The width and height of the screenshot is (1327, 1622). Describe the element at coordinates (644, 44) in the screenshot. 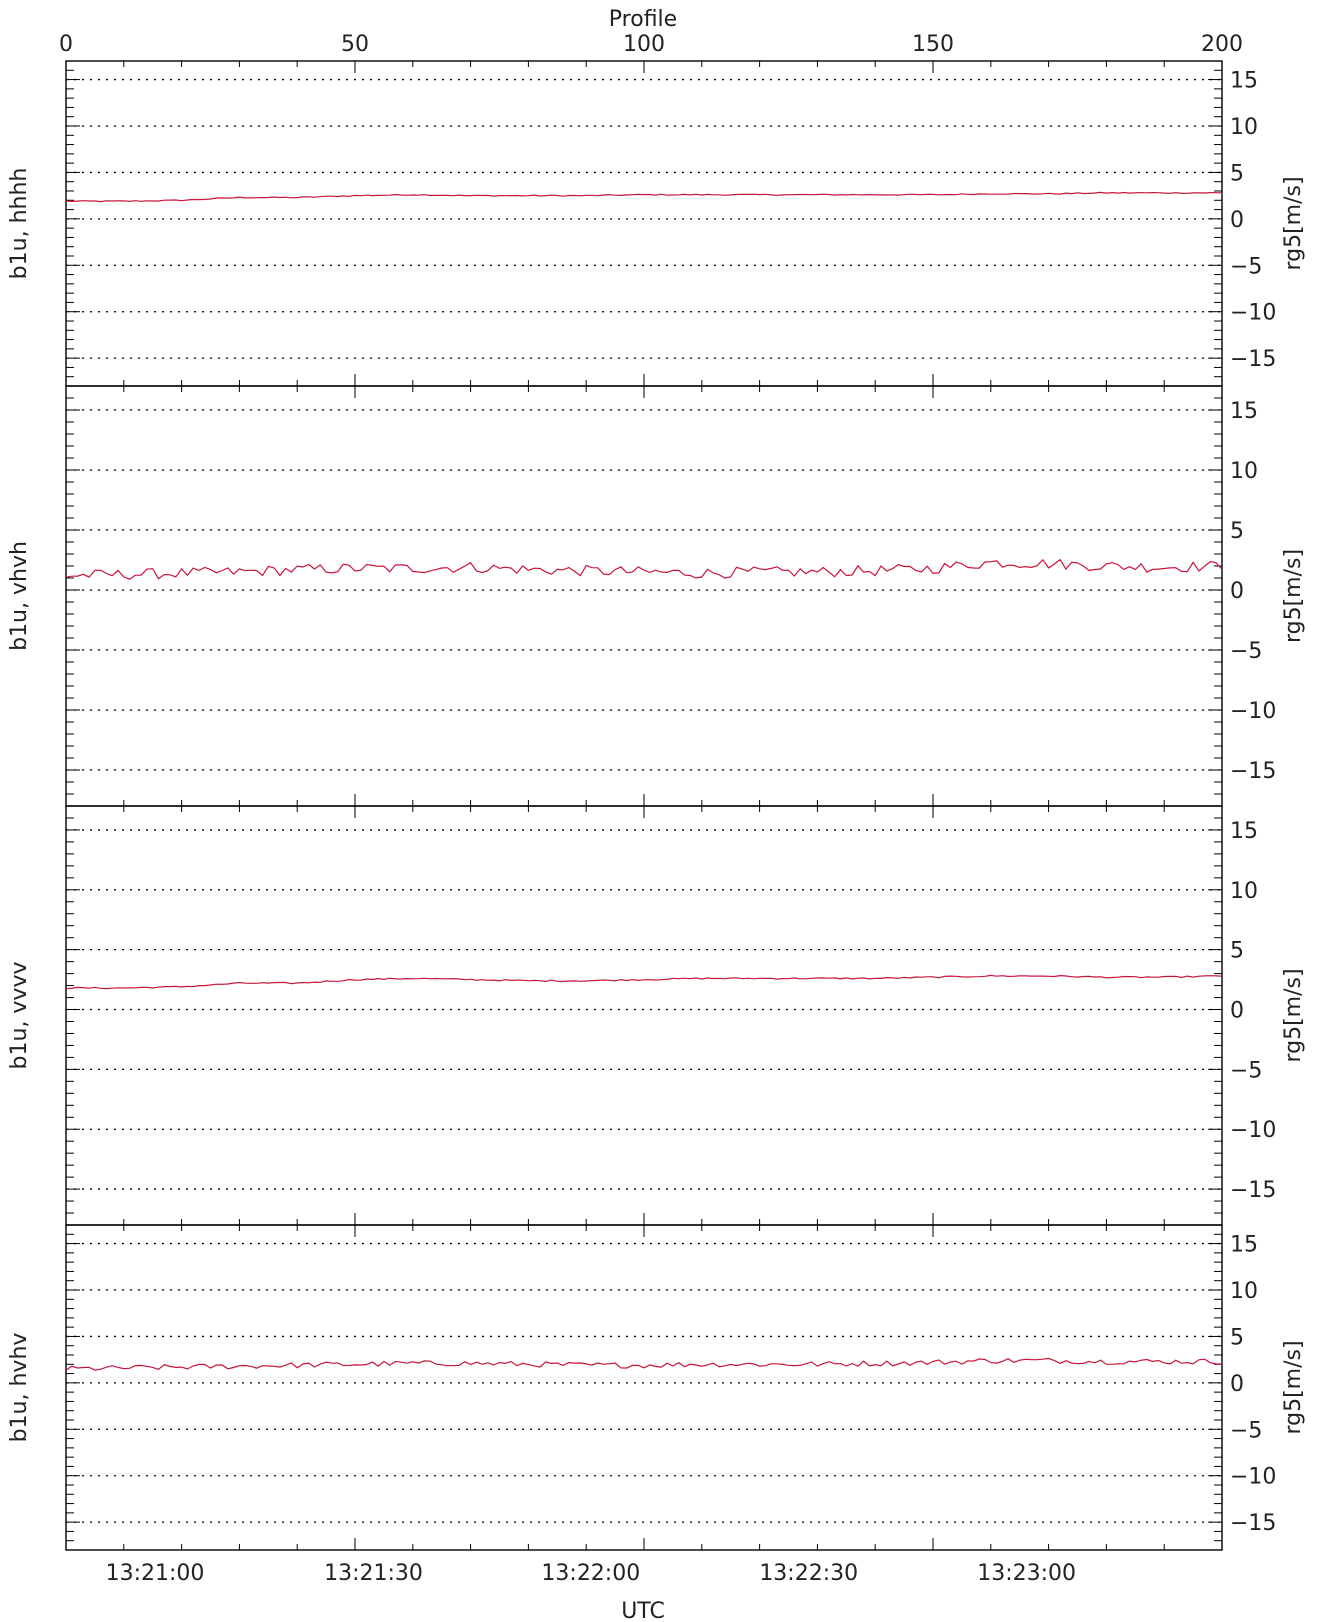

I see `top-tick-label-2: 100` at that location.